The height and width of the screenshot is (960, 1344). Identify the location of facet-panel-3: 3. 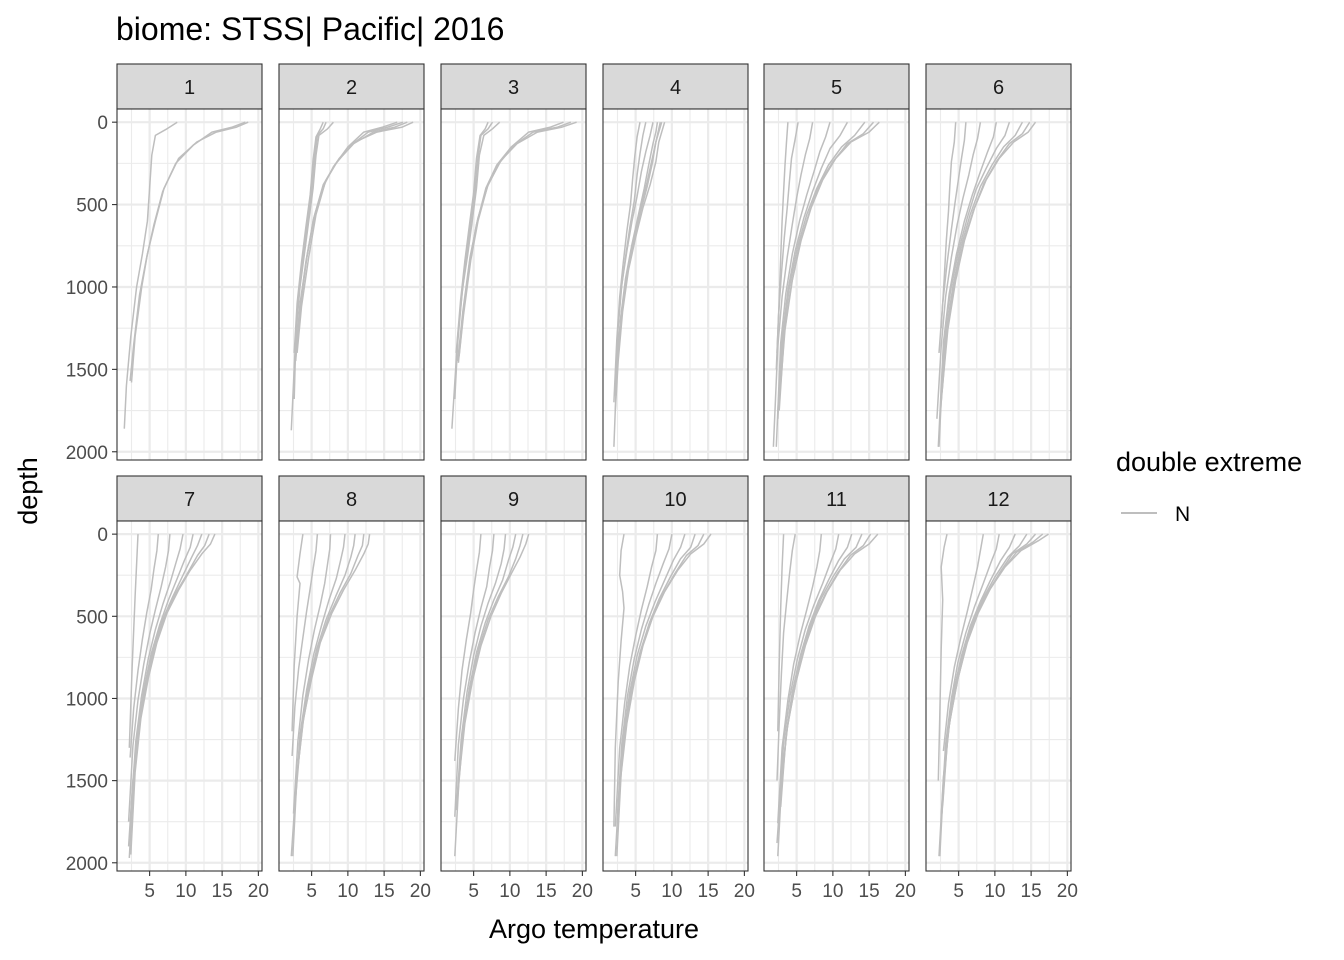
(513, 262).